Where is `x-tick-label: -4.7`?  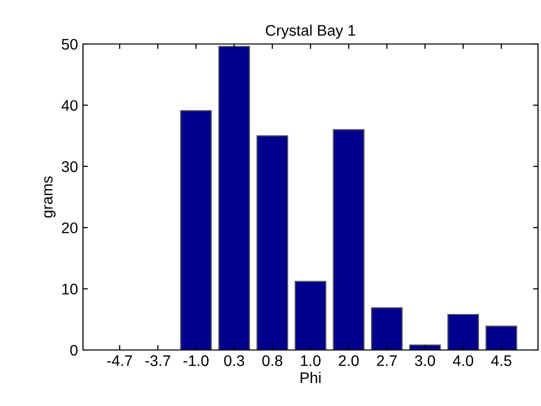
x-tick-label: -4.7 is located at coordinates (119, 360).